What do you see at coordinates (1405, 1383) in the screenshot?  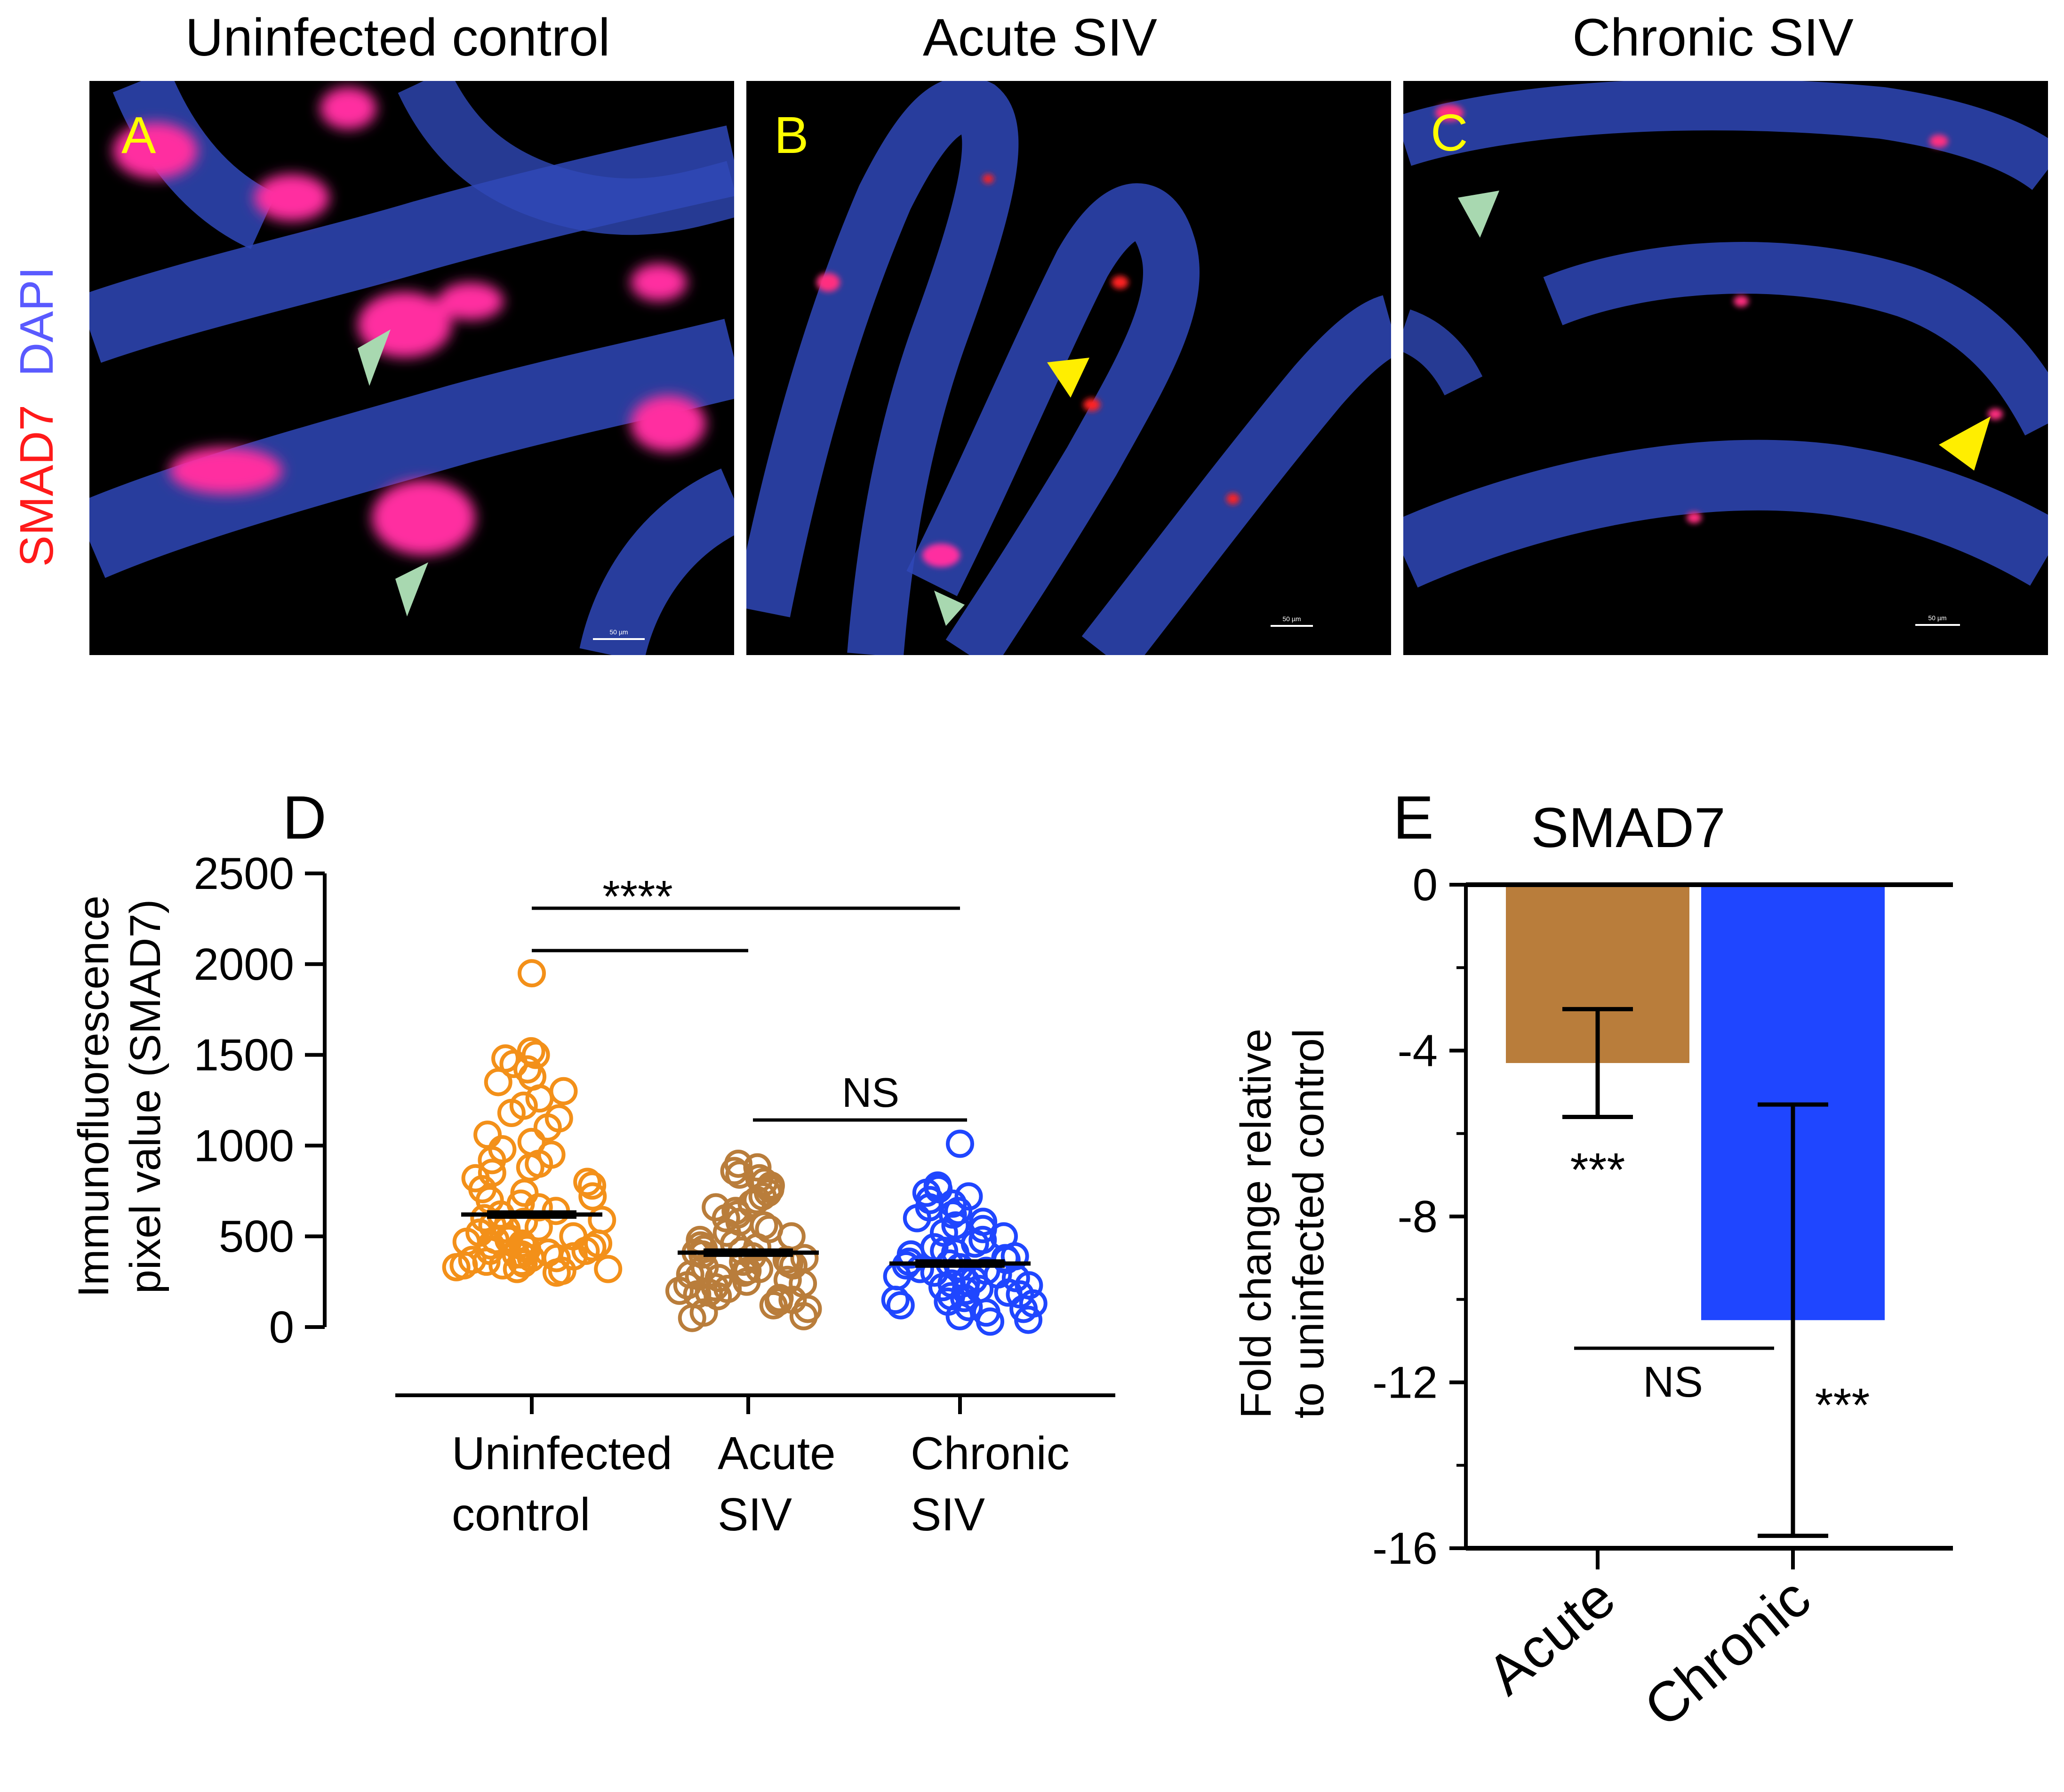 I see `chart-e-ytick-label: -12` at bounding box center [1405, 1383].